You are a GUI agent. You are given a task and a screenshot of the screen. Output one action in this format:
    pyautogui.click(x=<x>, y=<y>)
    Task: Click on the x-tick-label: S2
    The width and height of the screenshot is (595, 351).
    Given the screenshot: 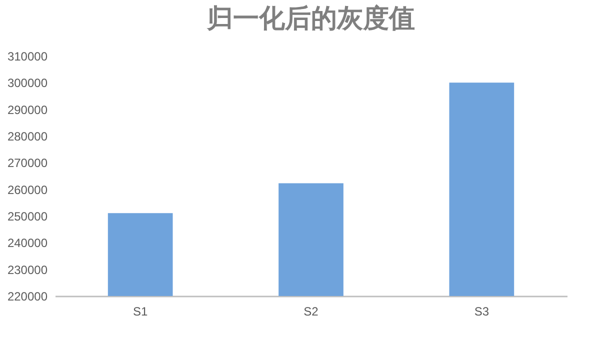 What is the action you would take?
    pyautogui.click(x=311, y=311)
    